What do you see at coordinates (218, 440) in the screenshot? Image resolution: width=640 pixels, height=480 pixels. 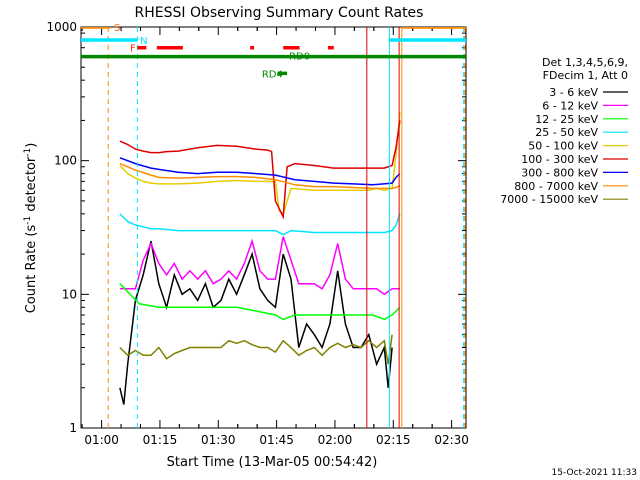 I see `x-tick-label: 01:30` at bounding box center [218, 440].